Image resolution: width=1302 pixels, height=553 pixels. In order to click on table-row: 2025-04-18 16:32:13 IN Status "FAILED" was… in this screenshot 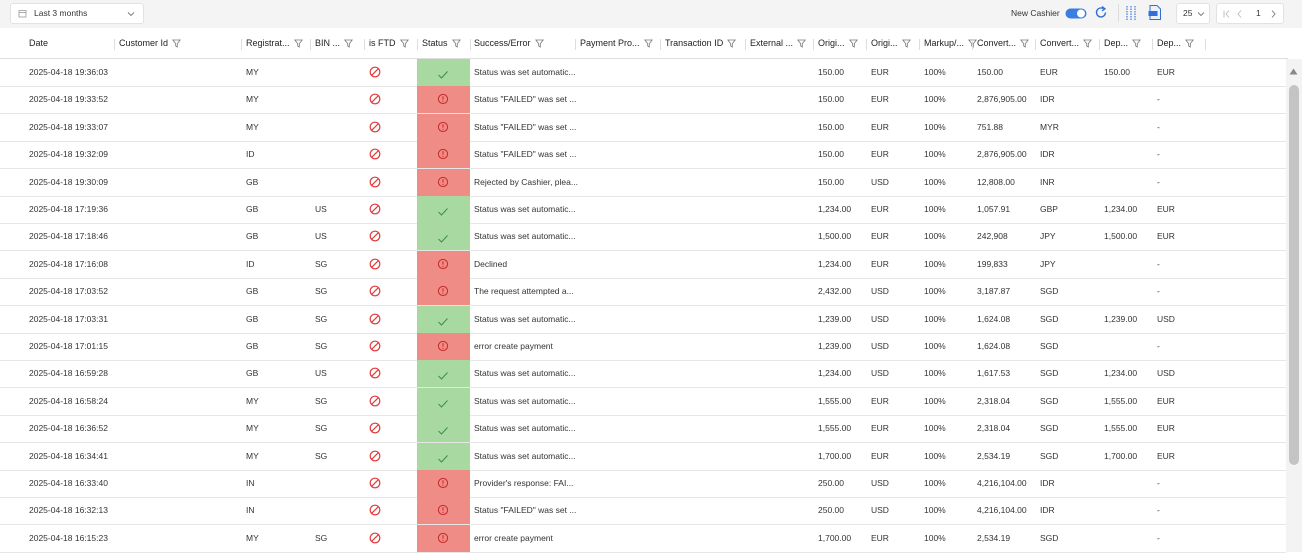, I will do `click(643, 511)`.